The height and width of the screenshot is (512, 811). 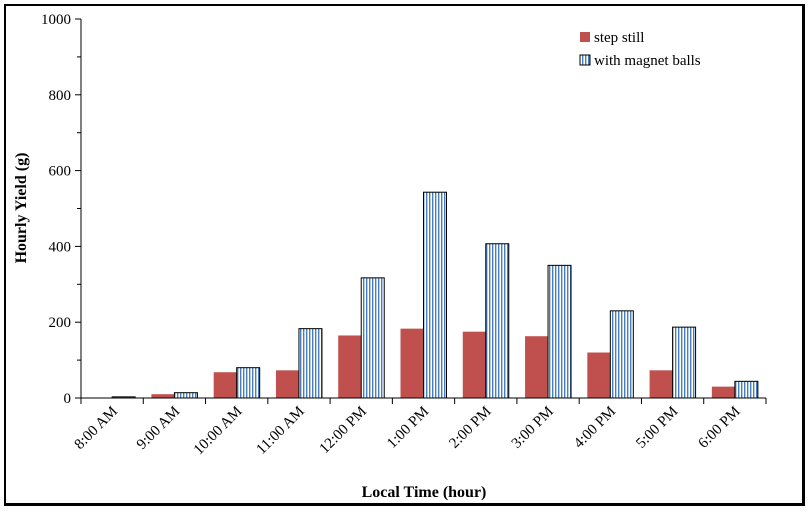 I want to click on y-tick-label-2: 400, so click(x=60, y=247).